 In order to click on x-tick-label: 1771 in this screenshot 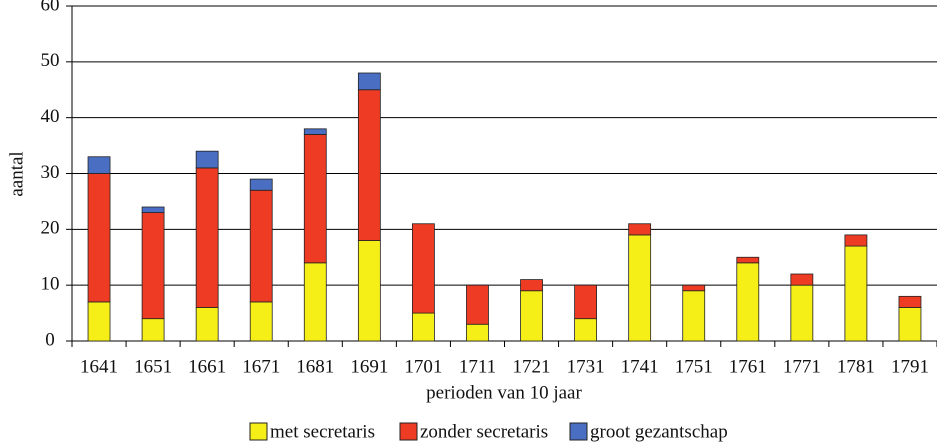, I will do `click(802, 366)`.